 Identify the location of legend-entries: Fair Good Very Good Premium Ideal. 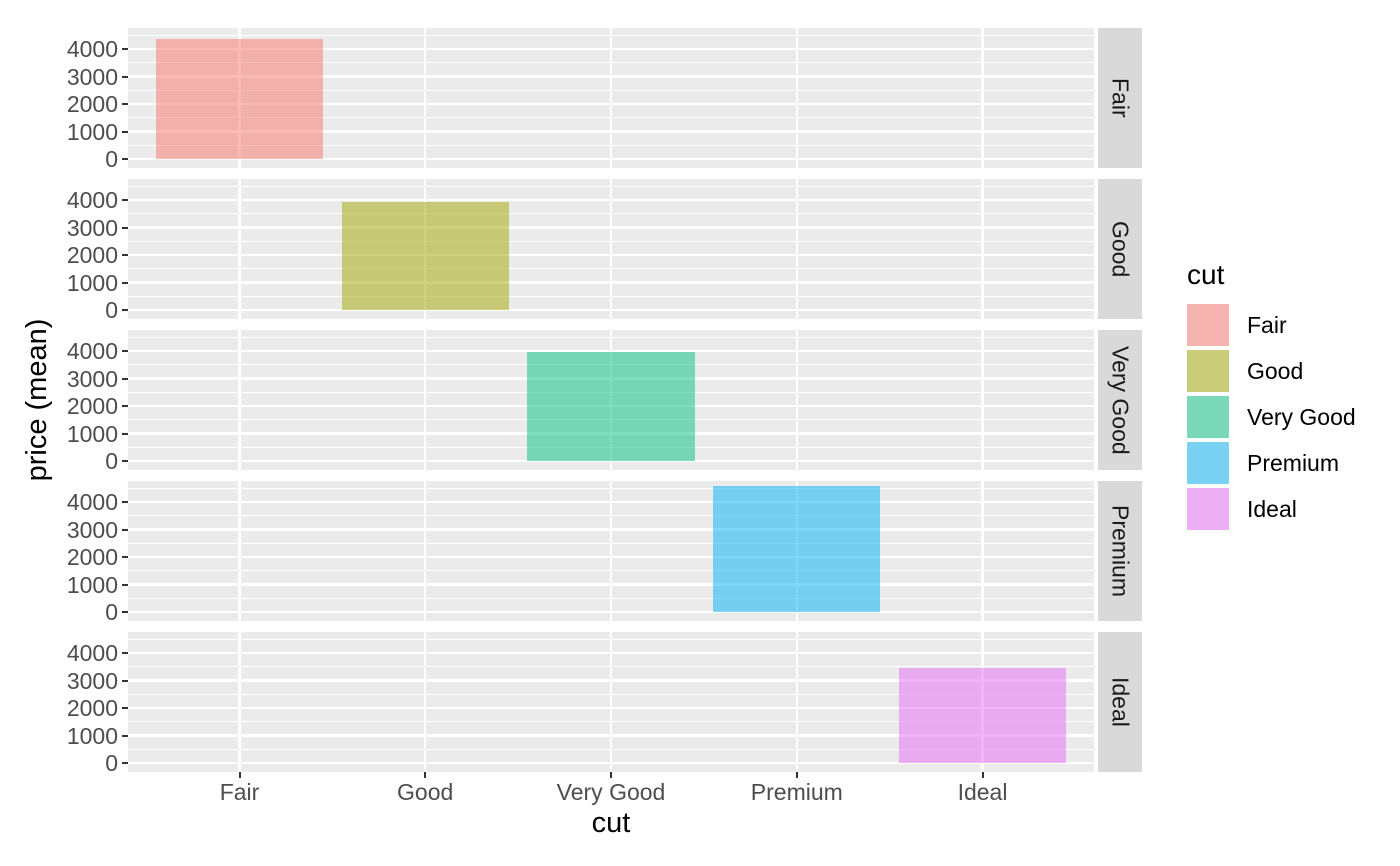
(1271, 417).